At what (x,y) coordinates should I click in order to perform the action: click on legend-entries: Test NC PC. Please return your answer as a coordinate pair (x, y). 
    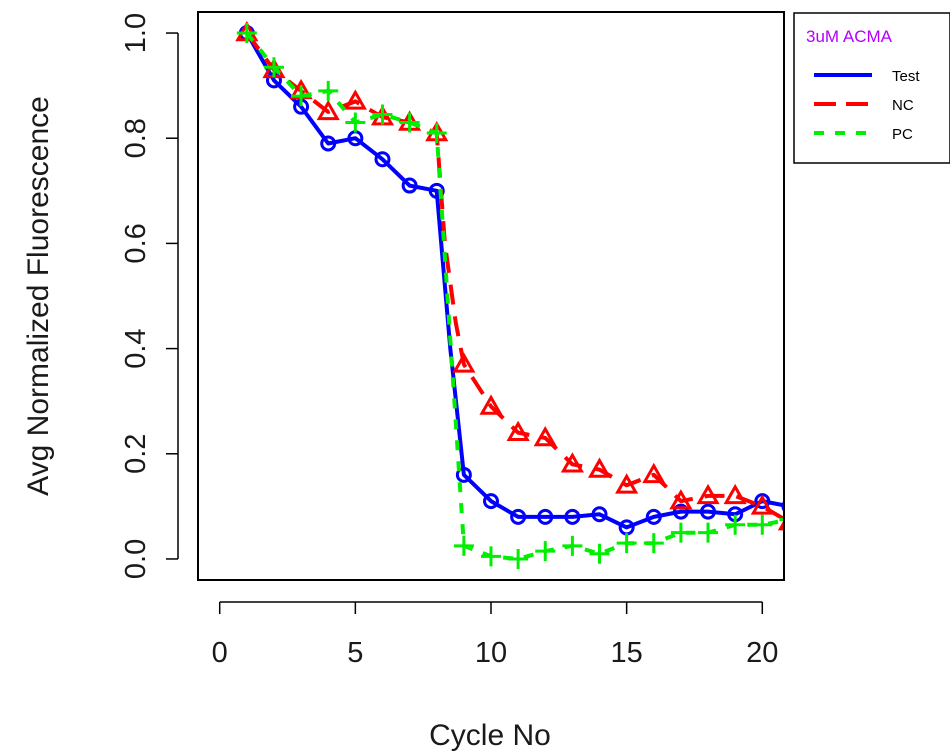
    Looking at the image, I should click on (867, 105).